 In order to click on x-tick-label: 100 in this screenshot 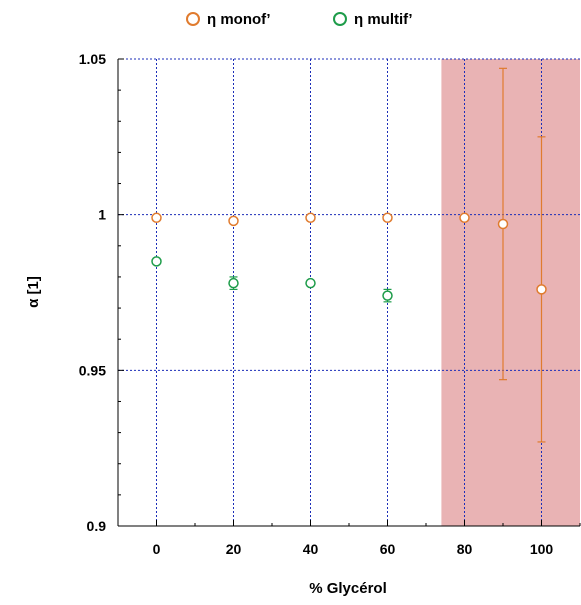, I will do `click(542, 549)`.